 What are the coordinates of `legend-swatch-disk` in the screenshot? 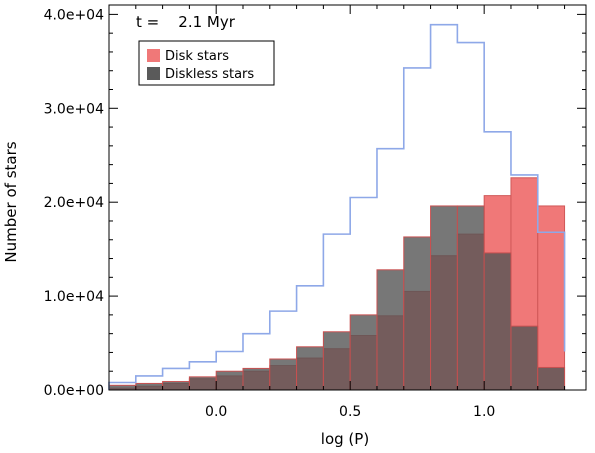 It's located at (153, 55).